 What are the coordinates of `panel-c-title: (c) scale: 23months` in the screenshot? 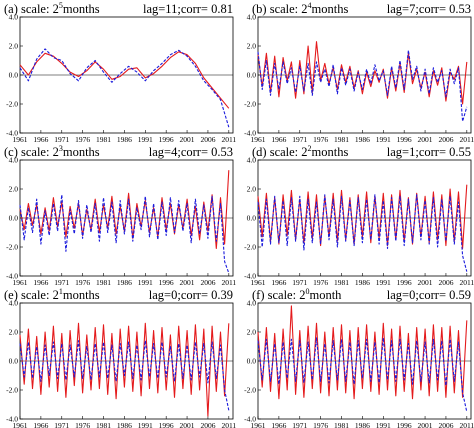 It's located at (52, 151).